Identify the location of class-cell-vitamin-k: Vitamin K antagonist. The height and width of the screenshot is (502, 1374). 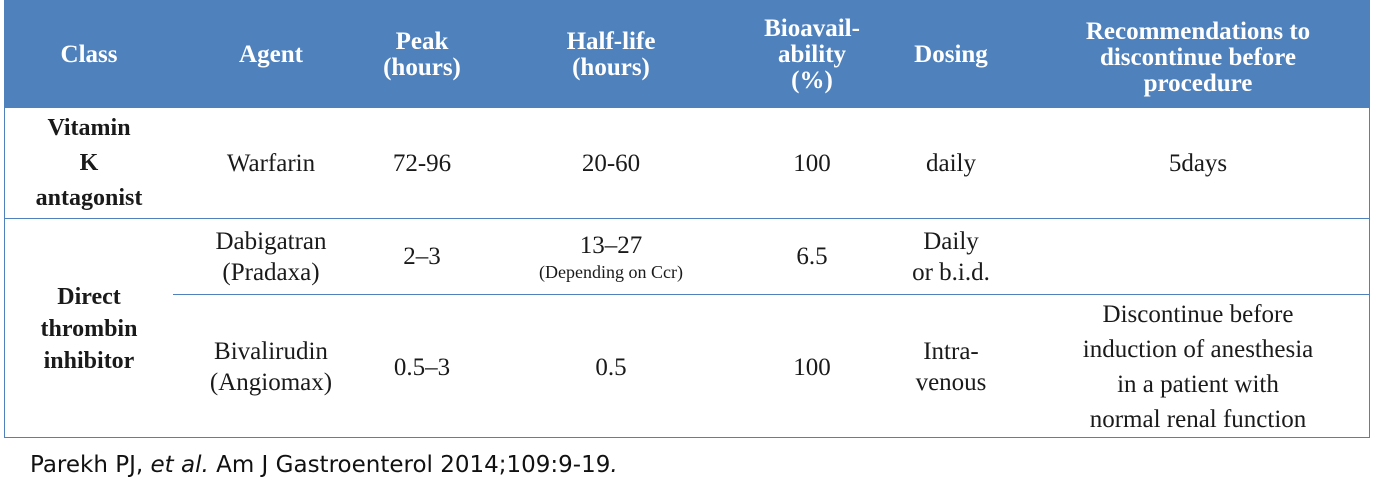
(89, 162).